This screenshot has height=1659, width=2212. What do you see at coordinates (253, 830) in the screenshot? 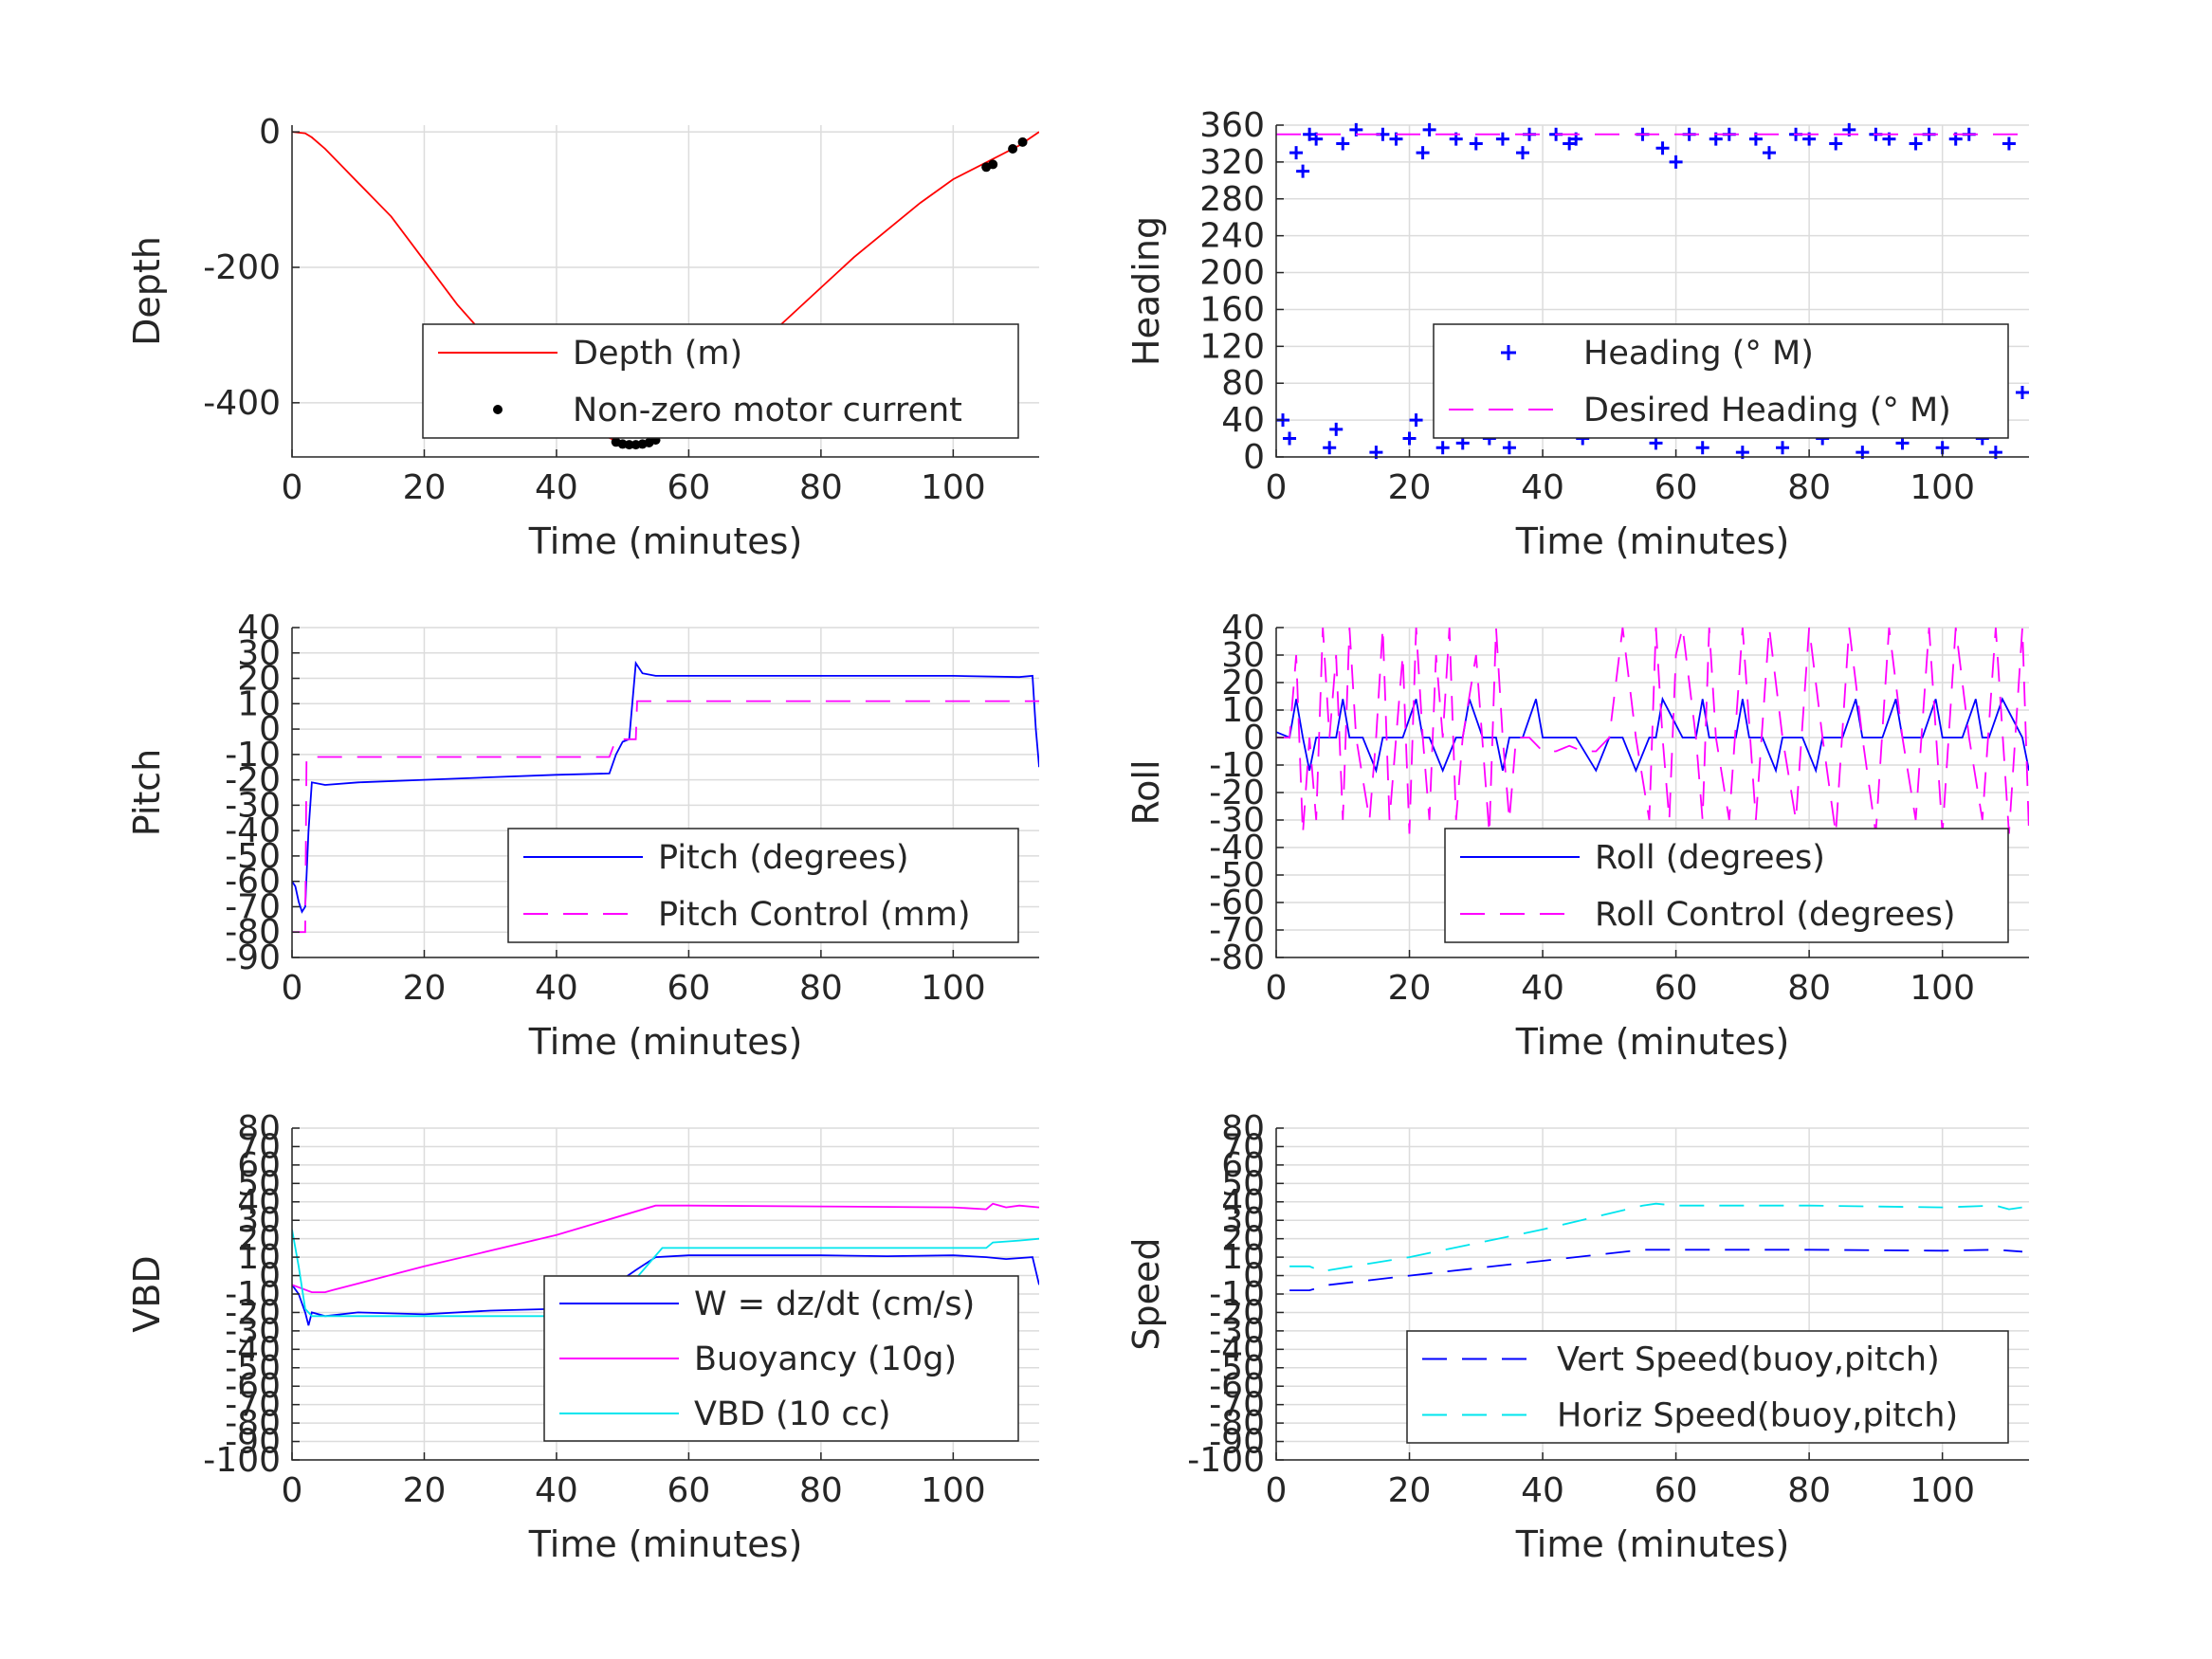
I see `y-tick-label: -40` at bounding box center [253, 830].